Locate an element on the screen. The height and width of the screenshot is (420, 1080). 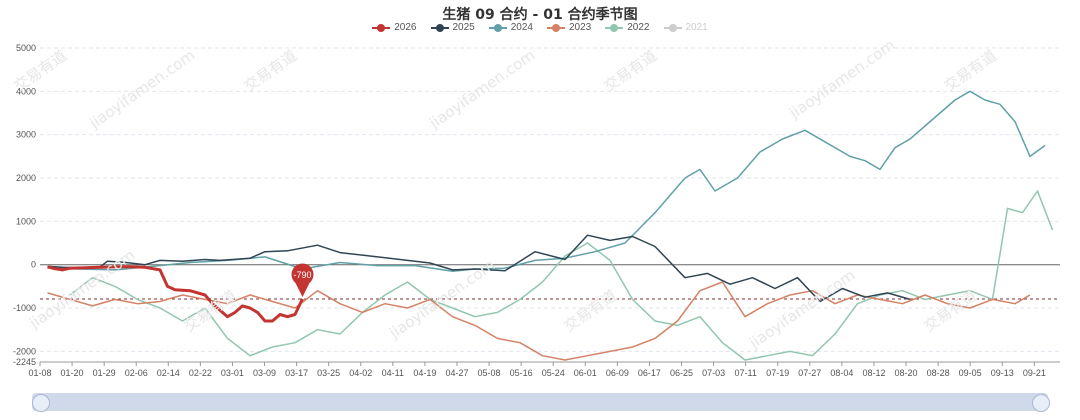
x-tick-label: 03-17 is located at coordinates (296, 373).